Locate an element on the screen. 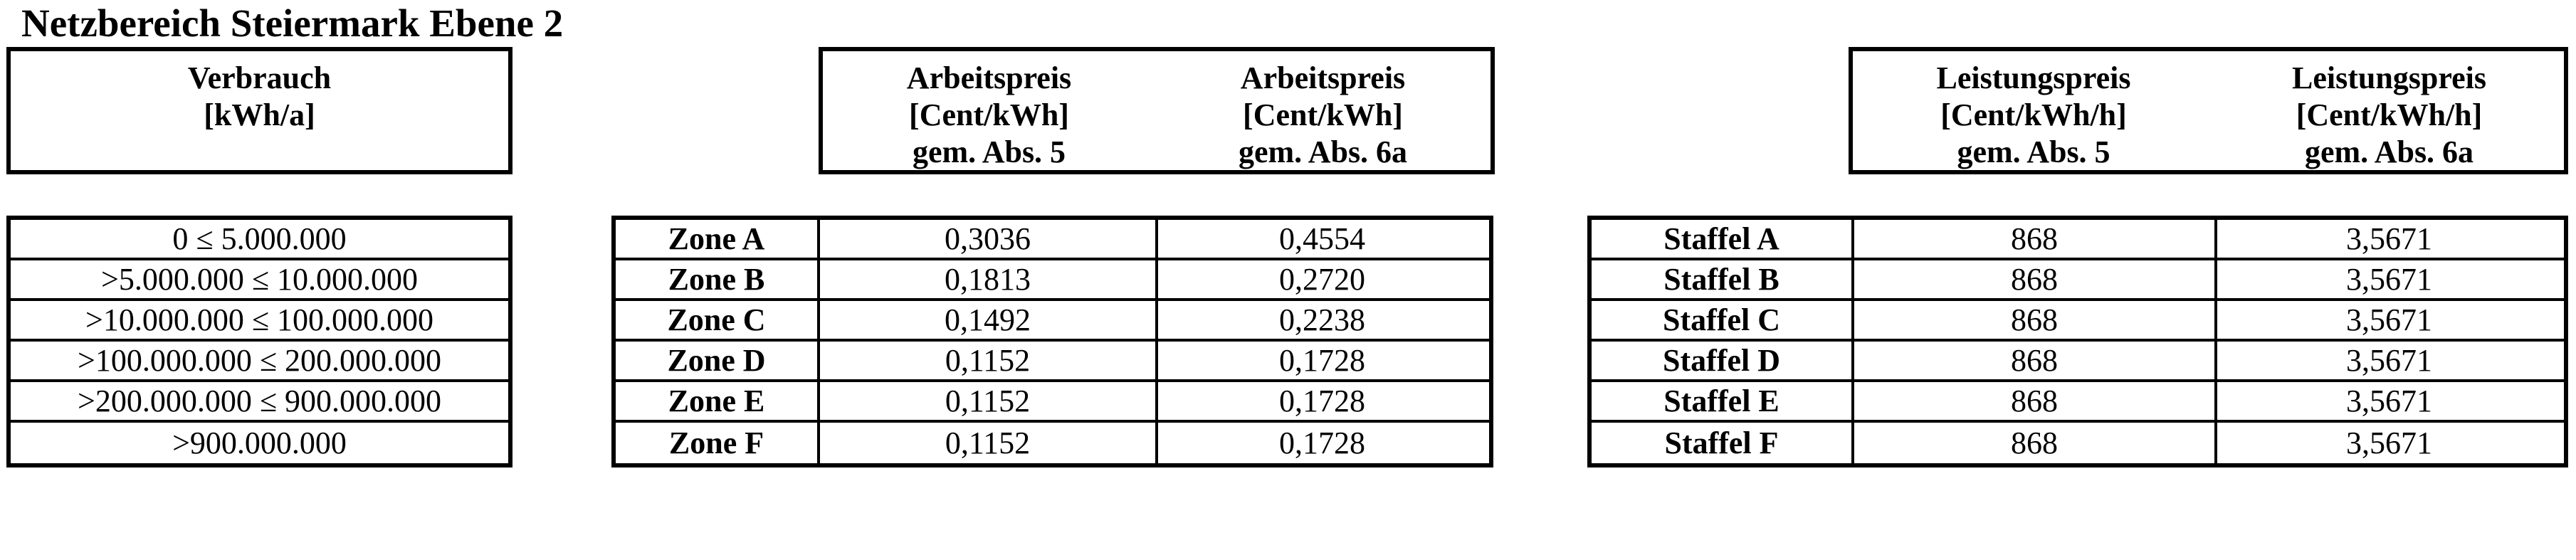 The width and height of the screenshot is (2576, 560). table-row: Zone B 0,1813 0,2720 is located at coordinates (1052, 280).